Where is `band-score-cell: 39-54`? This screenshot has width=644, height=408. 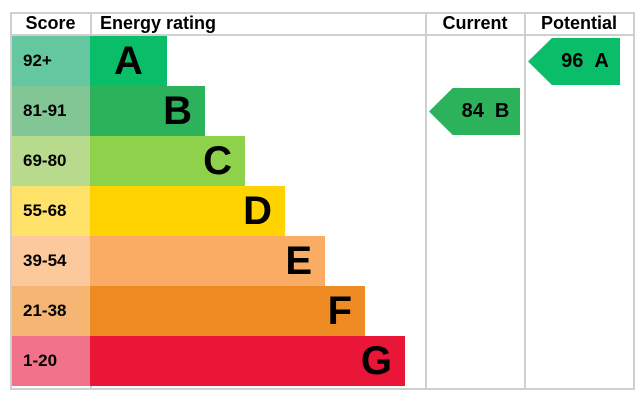 band-score-cell: 39-54 is located at coordinates (51, 261).